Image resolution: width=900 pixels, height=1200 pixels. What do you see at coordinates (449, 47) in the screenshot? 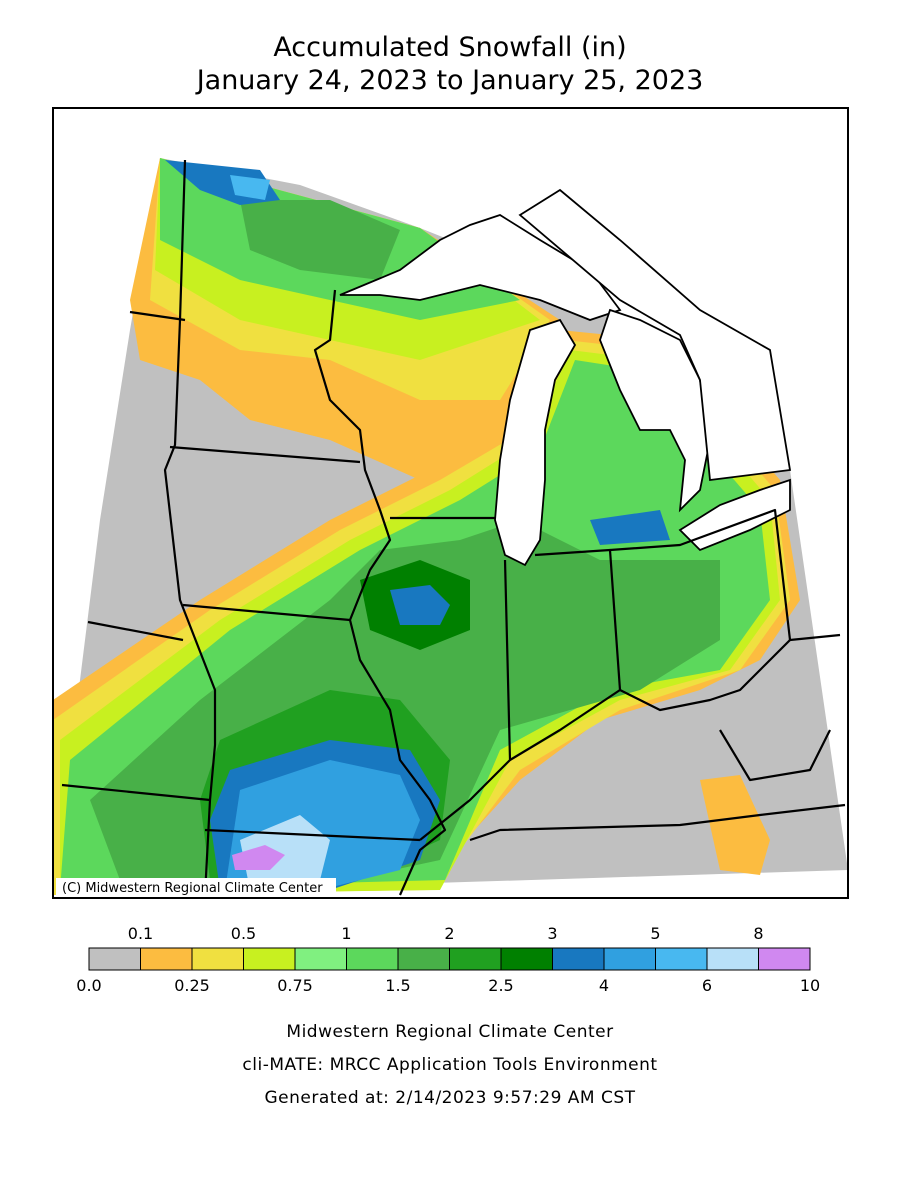
I see `title: Accumulated Snowfall (in)` at bounding box center [449, 47].